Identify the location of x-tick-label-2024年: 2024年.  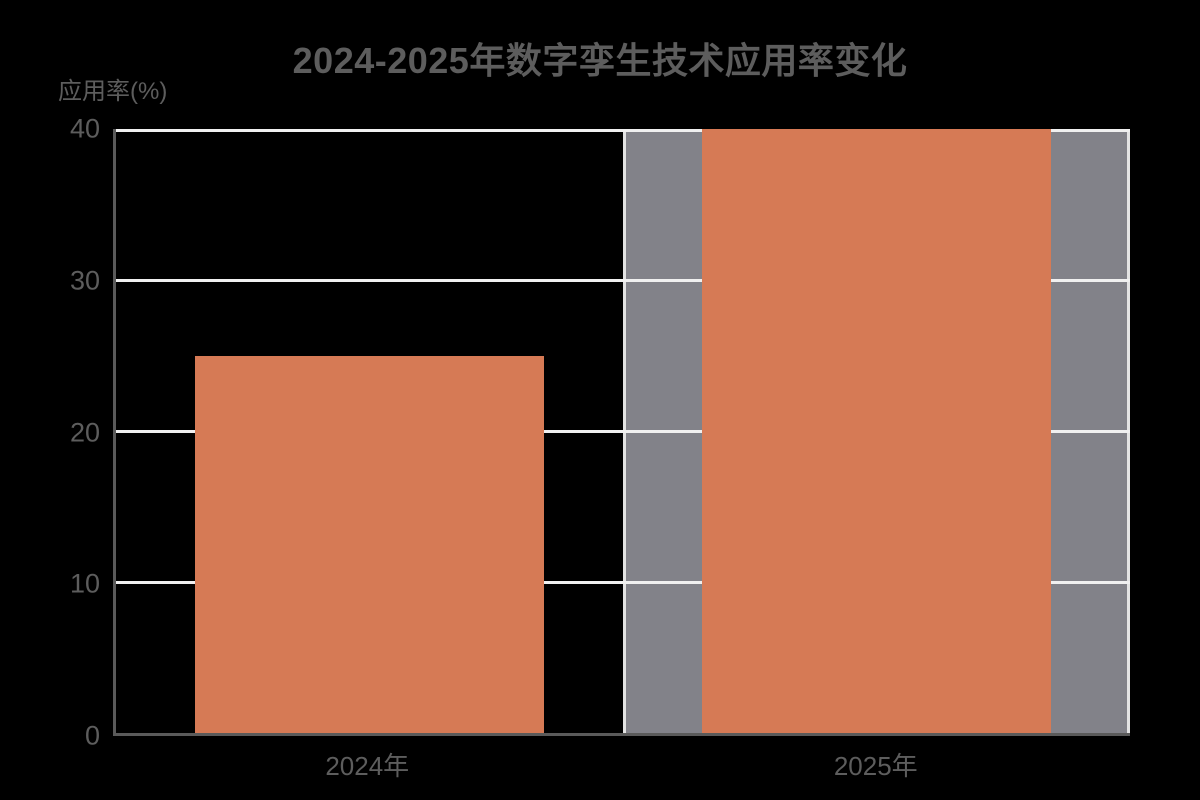
(367, 766).